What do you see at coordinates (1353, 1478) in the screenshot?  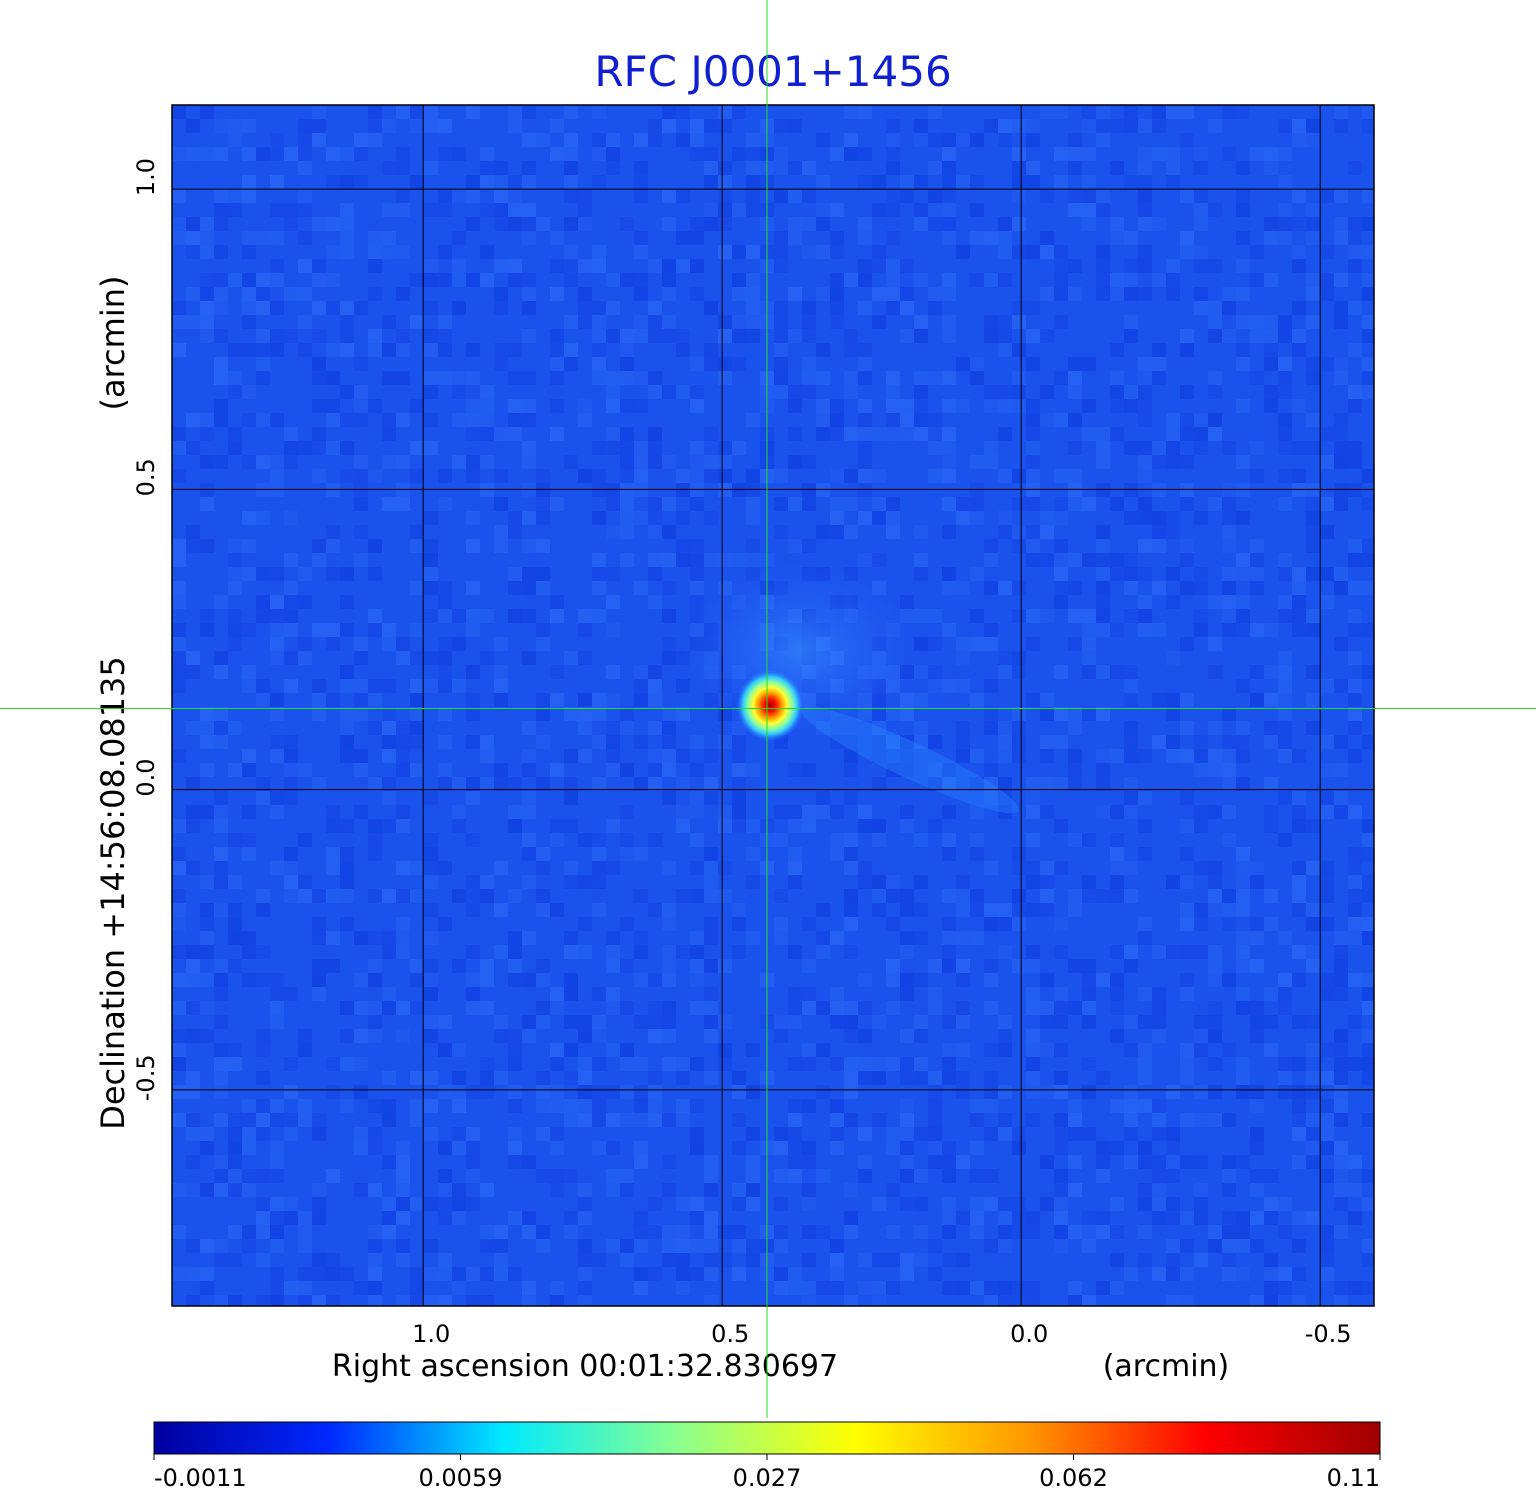 I see `colorbar-tick-label: 0.11` at bounding box center [1353, 1478].